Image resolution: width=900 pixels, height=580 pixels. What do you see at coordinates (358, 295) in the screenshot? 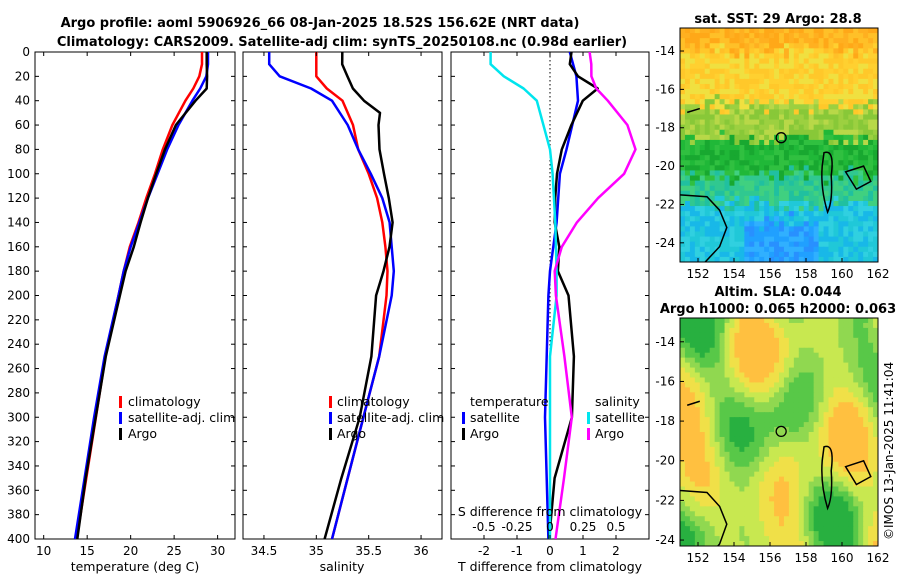
I see `series-line-argo` at bounding box center [358, 295].